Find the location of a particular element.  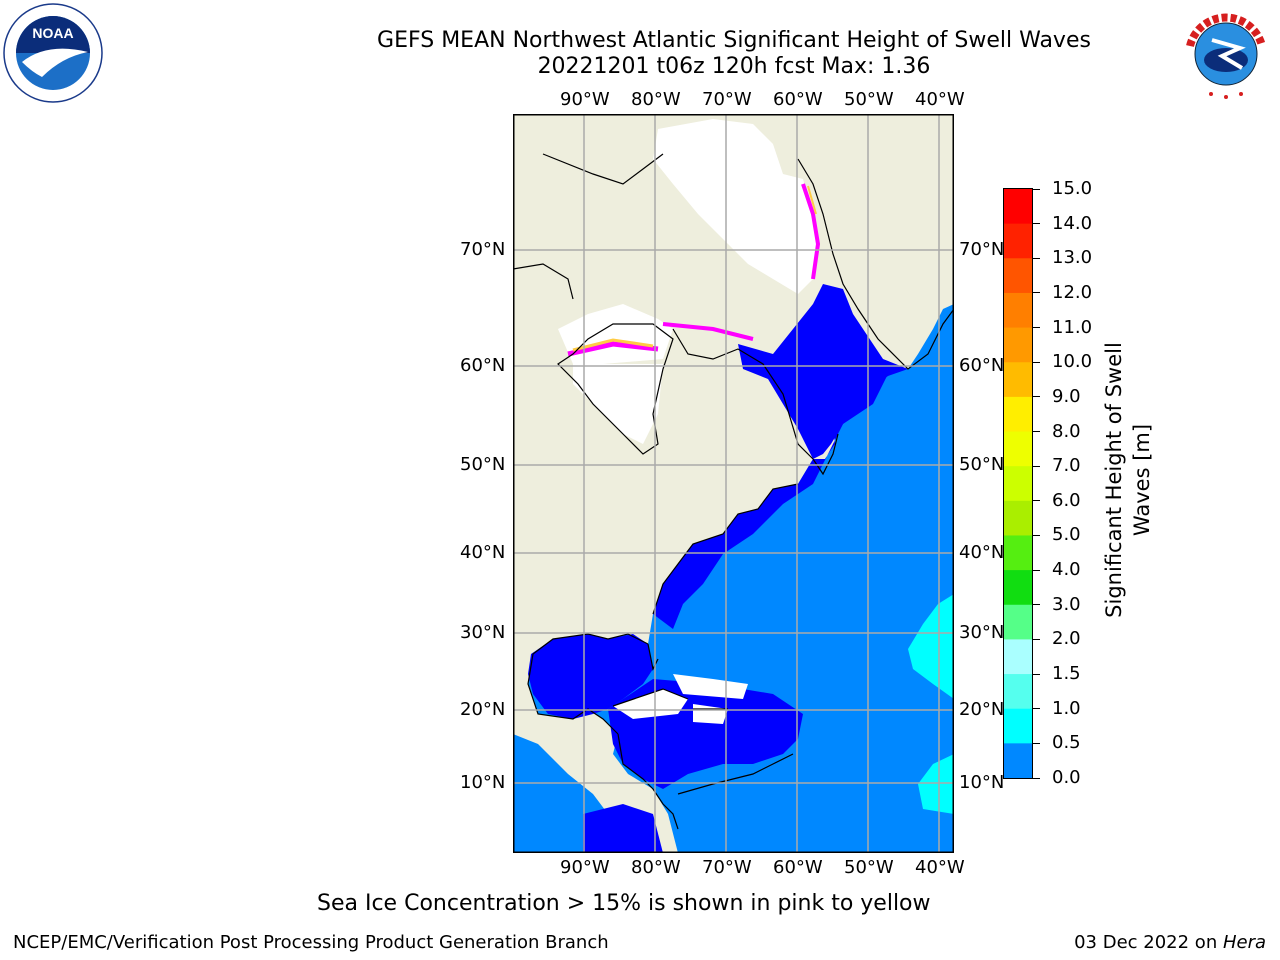

sea-ice-edge-hudson is located at coordinates (613, 349).